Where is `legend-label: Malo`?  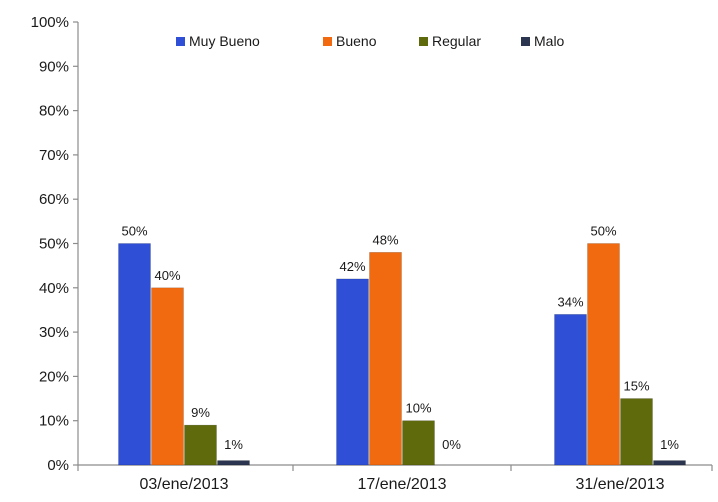 legend-label: Malo is located at coordinates (549, 41).